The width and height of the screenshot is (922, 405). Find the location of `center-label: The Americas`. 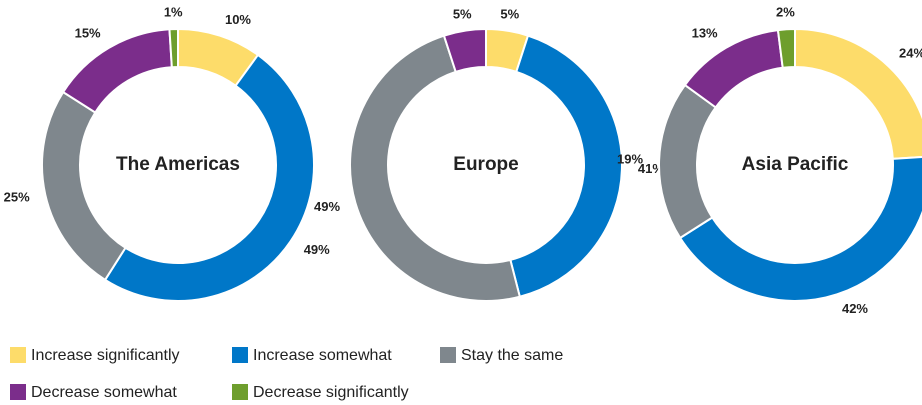

center-label: The Americas is located at coordinates (178, 164).